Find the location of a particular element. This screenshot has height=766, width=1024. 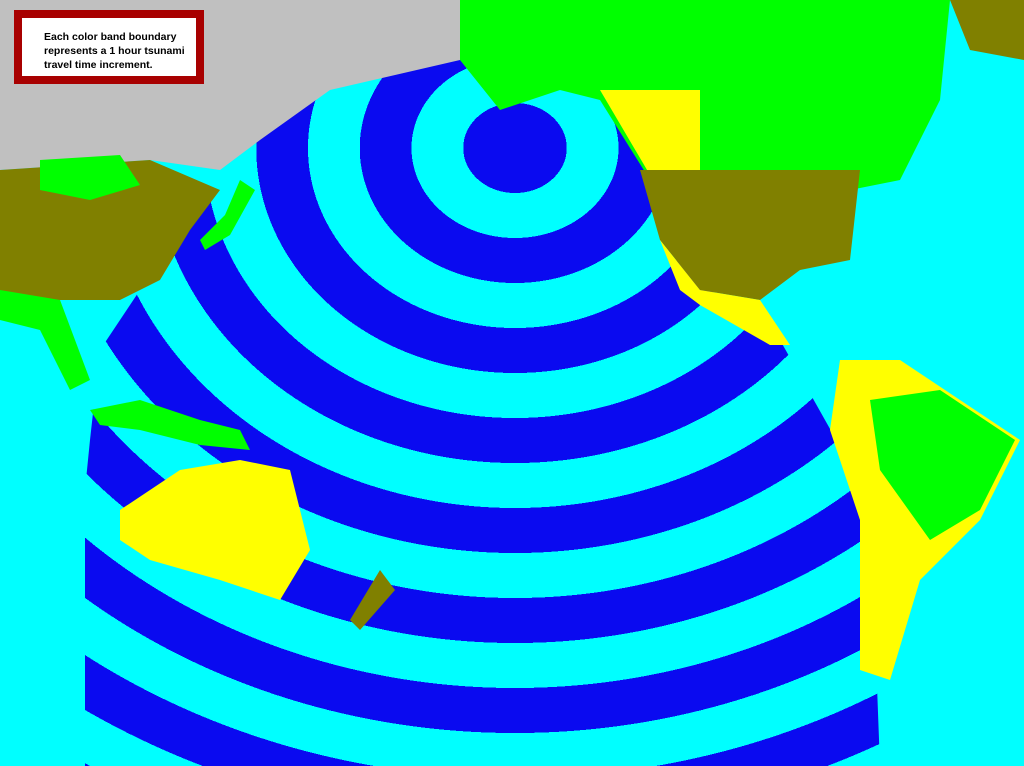

southeast-asia is located at coordinates (45, 340).